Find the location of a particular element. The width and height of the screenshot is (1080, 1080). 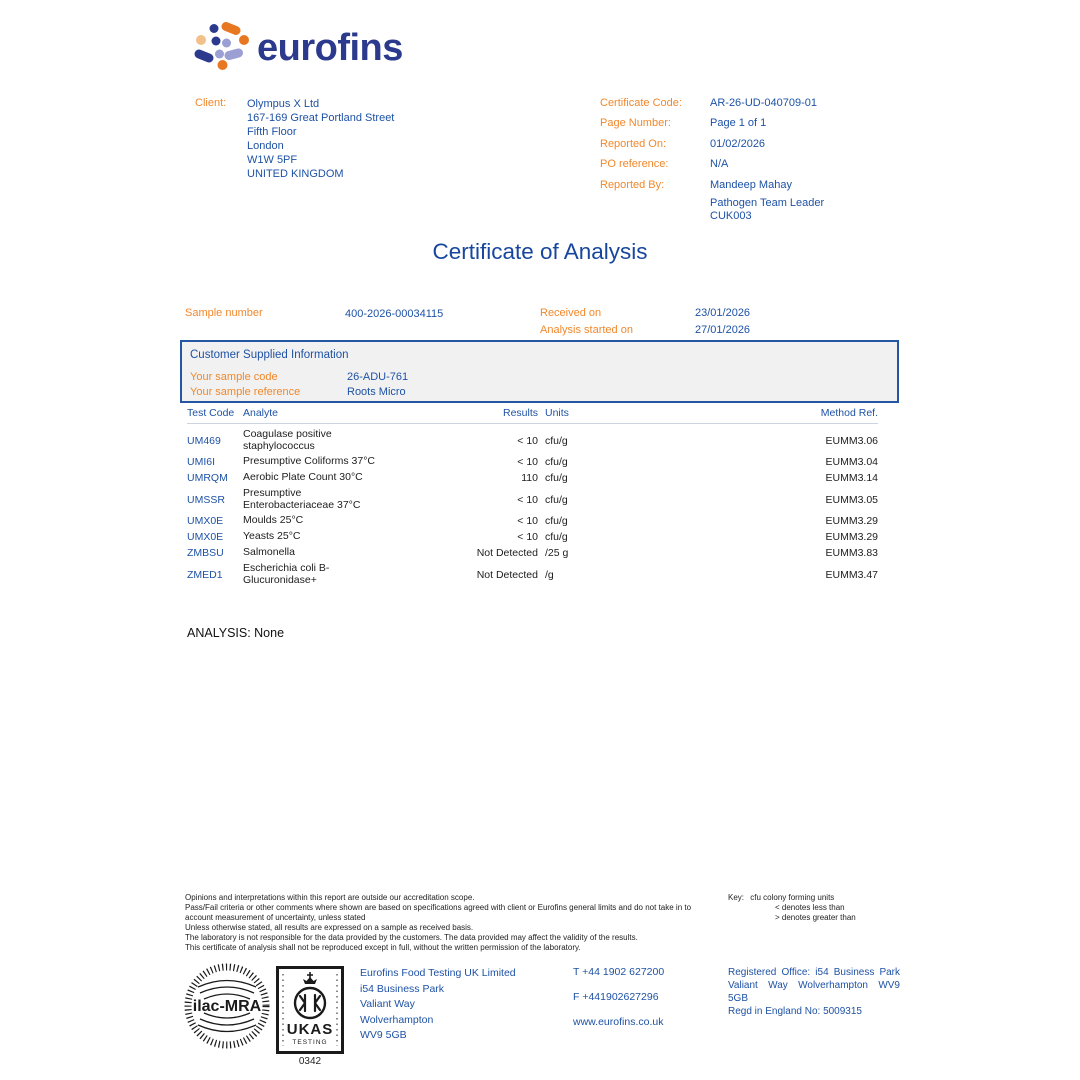

cell-method-ref: EUMM3.06 is located at coordinates (851, 440).